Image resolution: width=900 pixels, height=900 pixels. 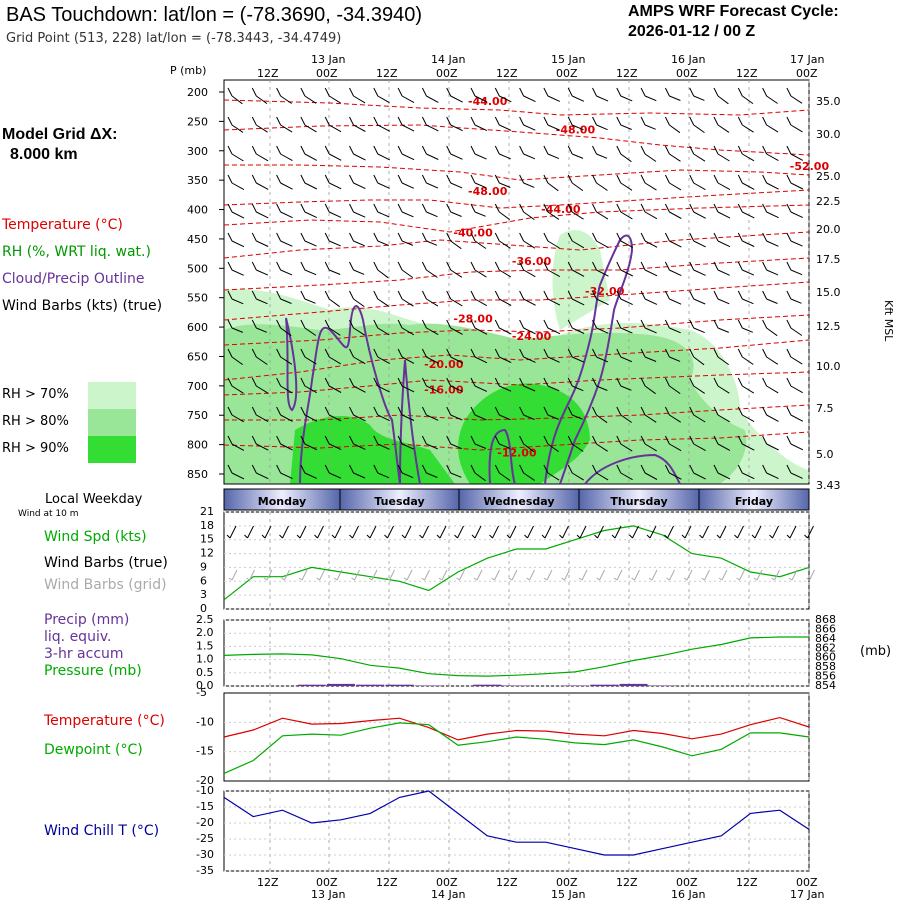 I want to click on precip-tick-label: 1.0, so click(x=205, y=659).